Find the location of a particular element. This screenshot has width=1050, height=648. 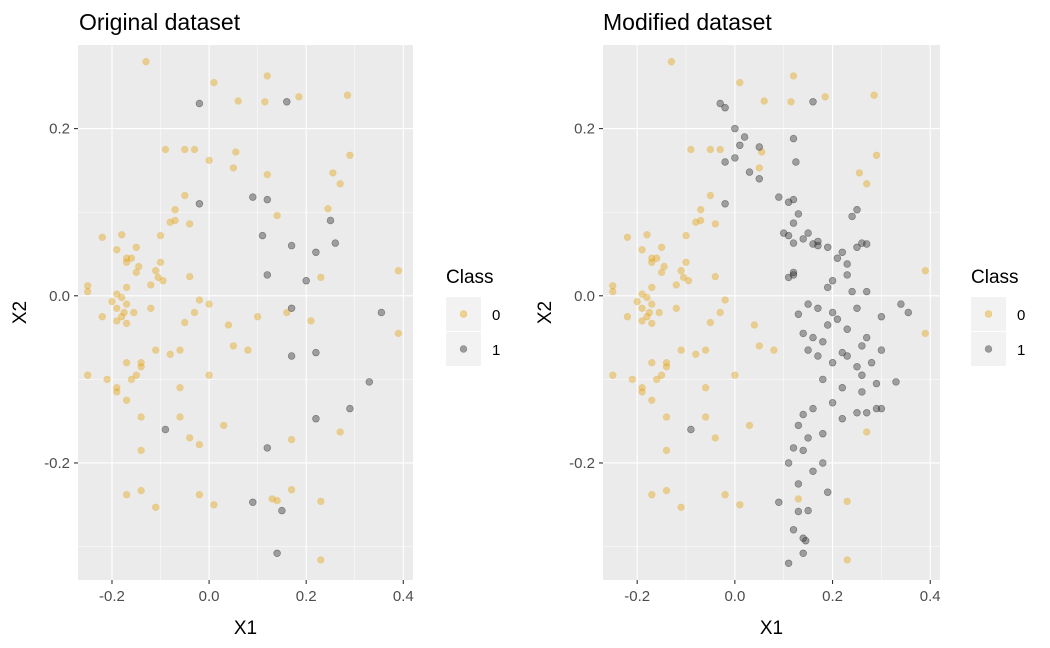

y-axis-title: X2 is located at coordinates (20, 312).